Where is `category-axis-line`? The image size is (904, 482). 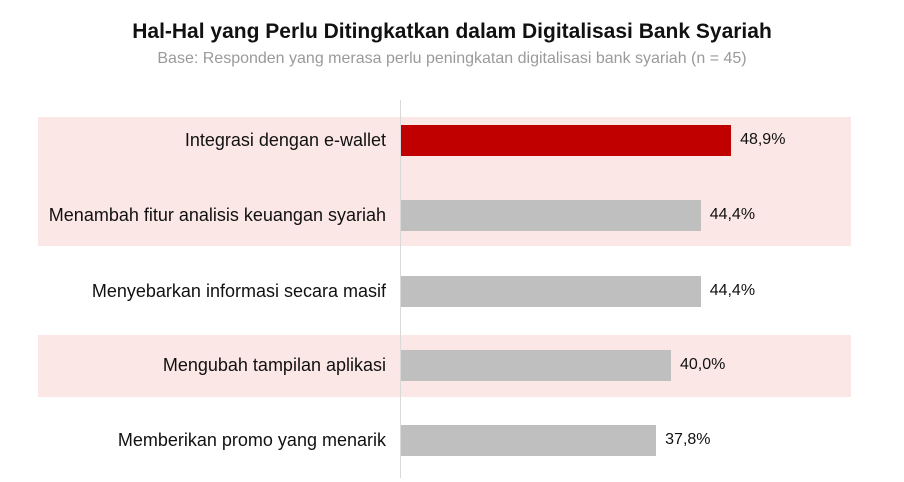 category-axis-line is located at coordinates (400, 289).